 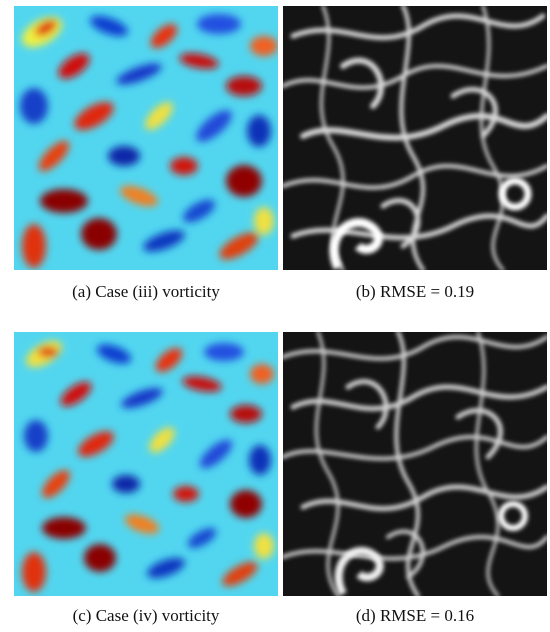 What do you see at coordinates (415, 615) in the screenshot?
I see `caption-d: (d) RMSE = 0.16` at bounding box center [415, 615].